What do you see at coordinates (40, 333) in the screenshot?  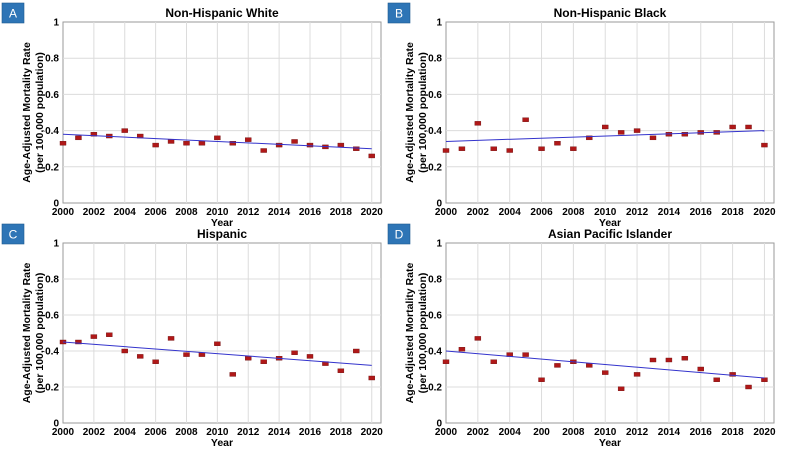 I see `y-axis-label-units: (per 100,000 population)` at bounding box center [40, 333].